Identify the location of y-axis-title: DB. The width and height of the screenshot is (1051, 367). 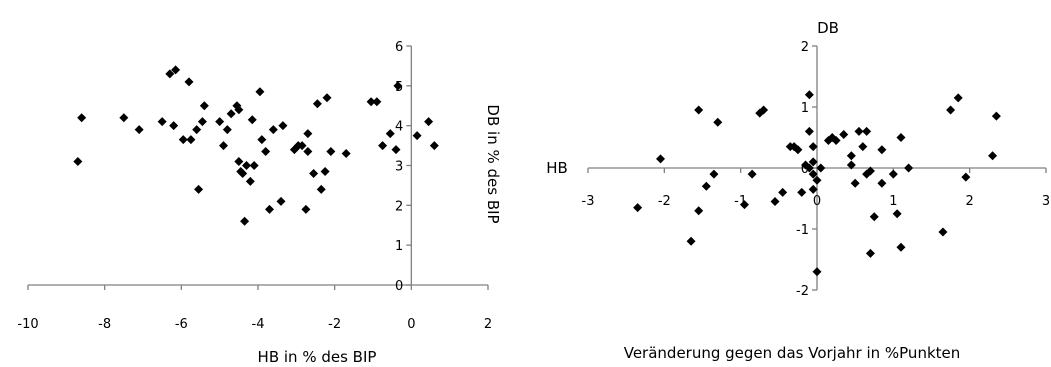
(828, 28).